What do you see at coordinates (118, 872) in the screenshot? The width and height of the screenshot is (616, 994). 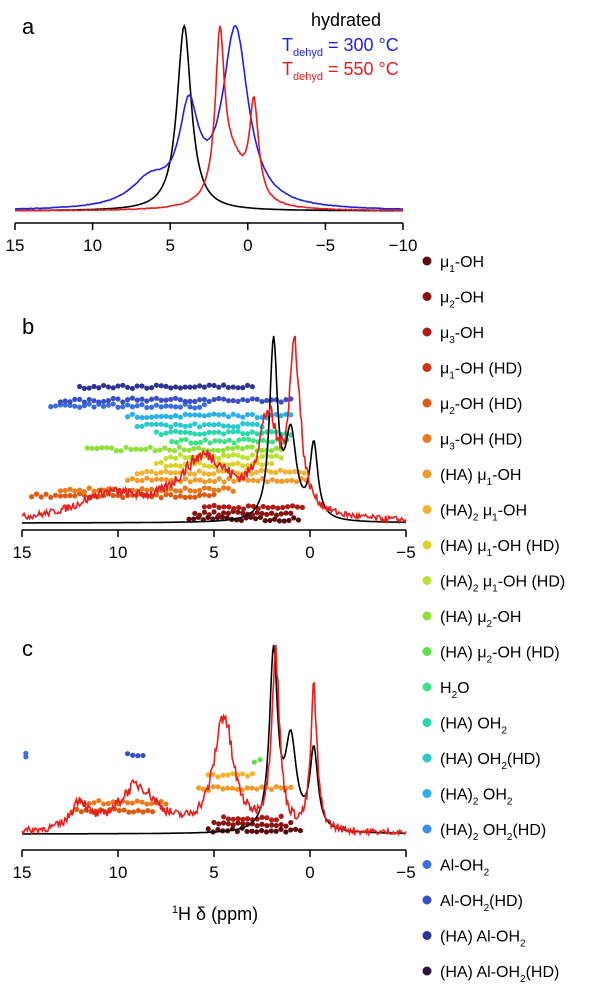 I see `x-tick-label-c: 10` at bounding box center [118, 872].